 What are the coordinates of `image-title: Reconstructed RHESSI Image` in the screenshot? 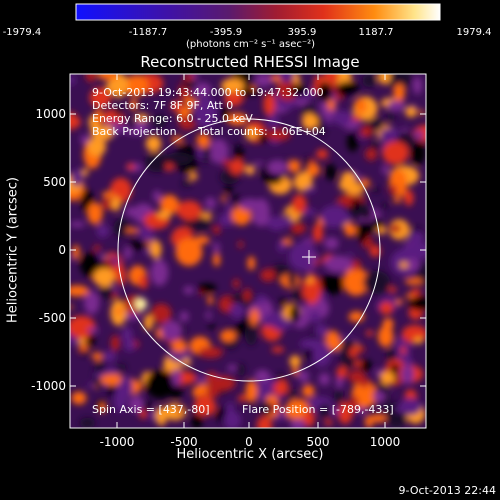 It's located at (250, 62).